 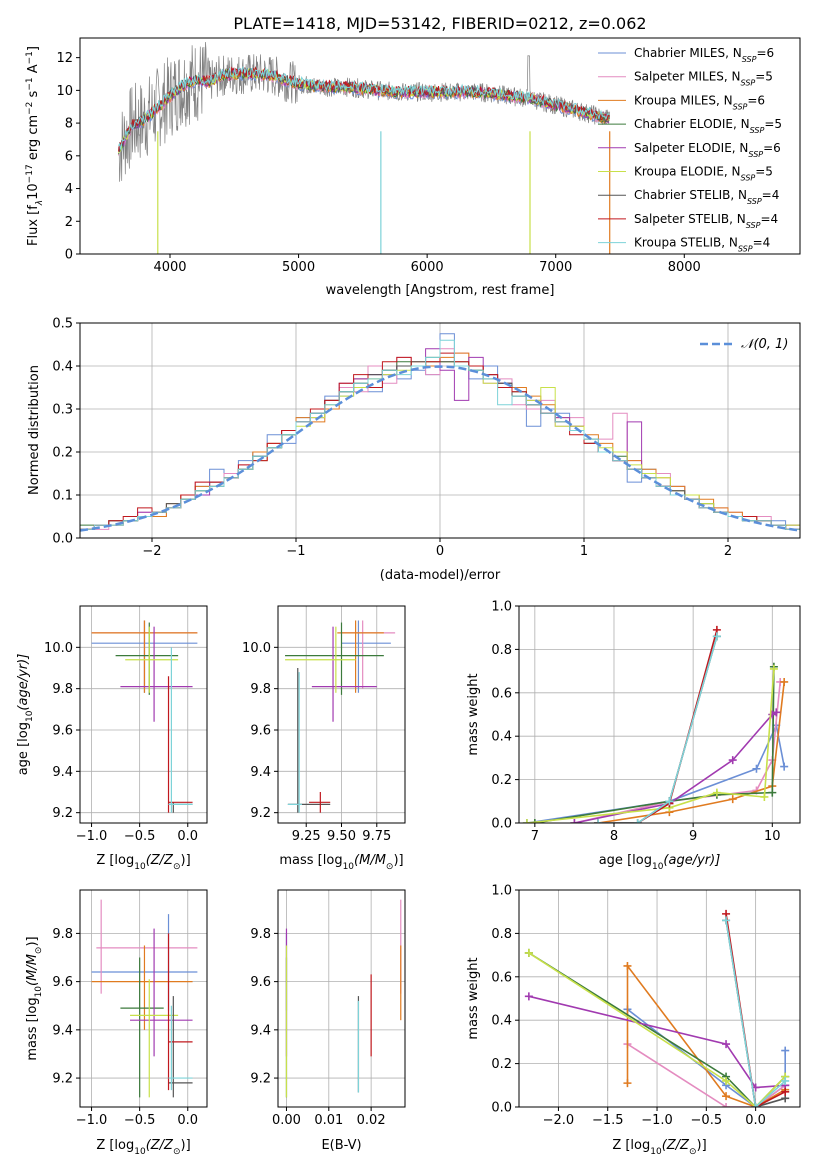 What do you see at coordinates (34, 430) in the screenshot?
I see `y-axis-label: Normed distribution` at bounding box center [34, 430].